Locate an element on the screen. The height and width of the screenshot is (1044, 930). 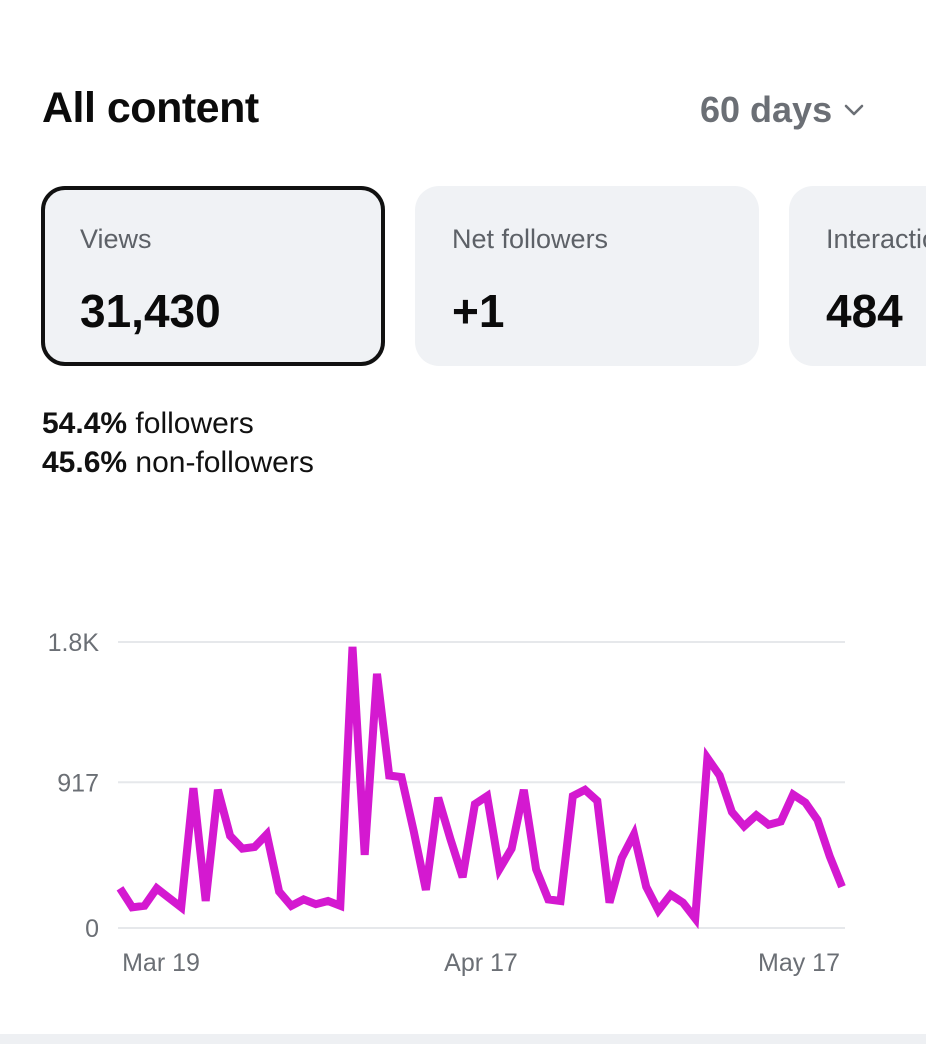
y-tick-label: 1.8K is located at coordinates (74, 643).